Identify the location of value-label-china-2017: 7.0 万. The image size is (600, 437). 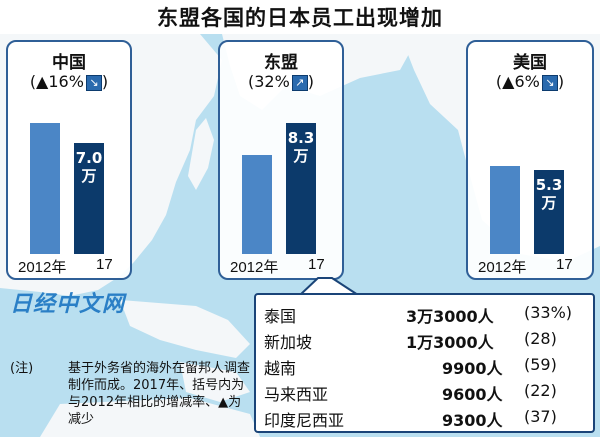
(89, 167).